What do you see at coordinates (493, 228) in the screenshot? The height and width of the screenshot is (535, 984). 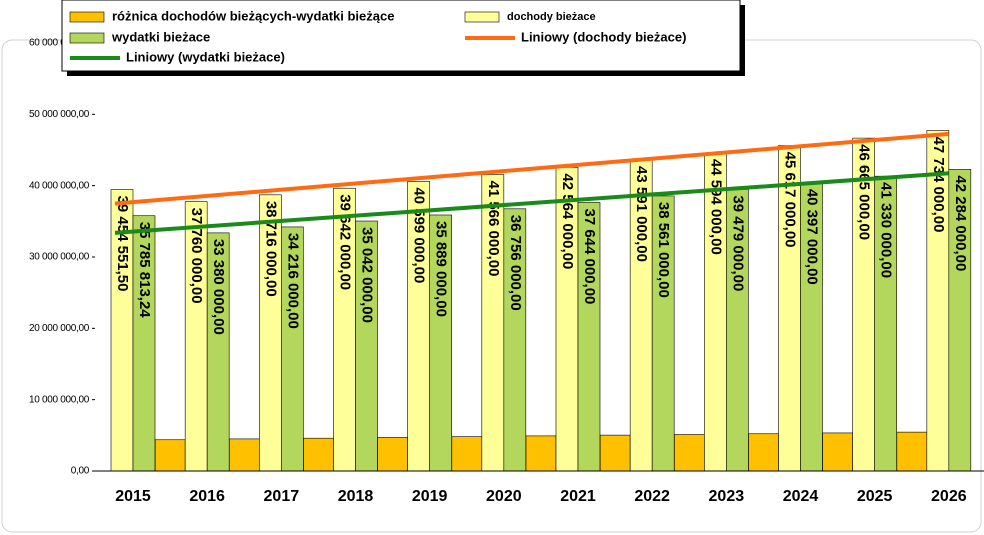 I see `data-label: 41 566 000,00` at bounding box center [493, 228].